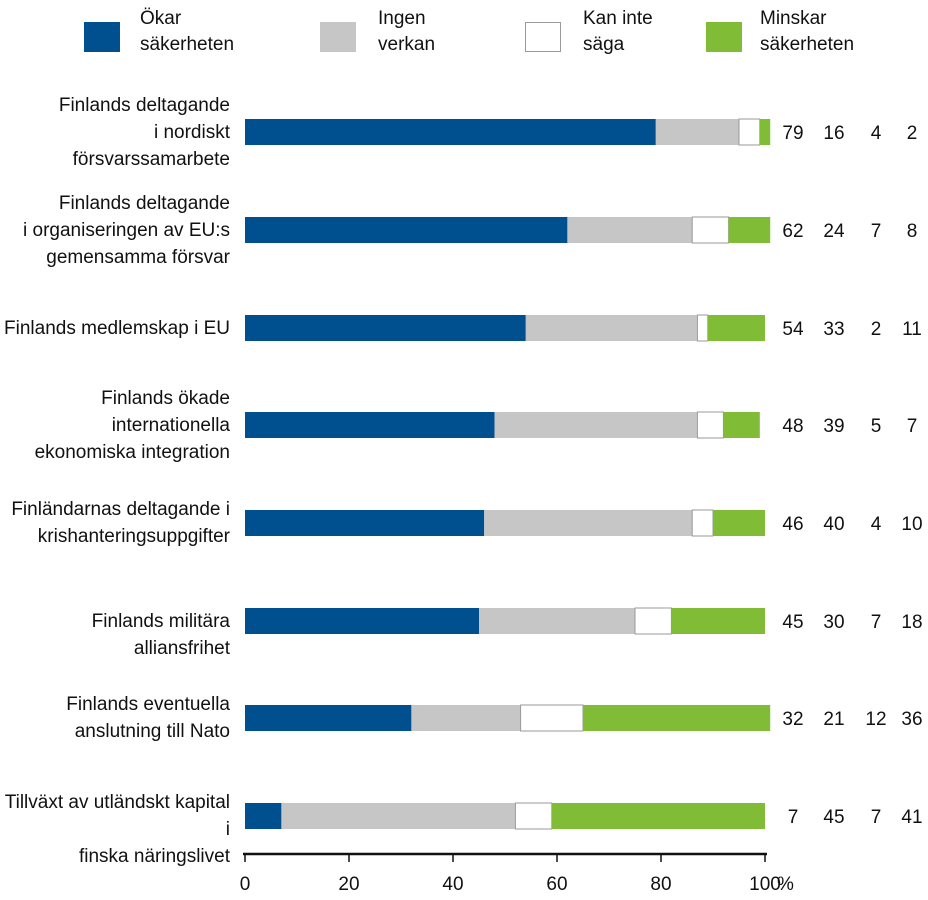  I want to click on value-label: 40, so click(833, 524).